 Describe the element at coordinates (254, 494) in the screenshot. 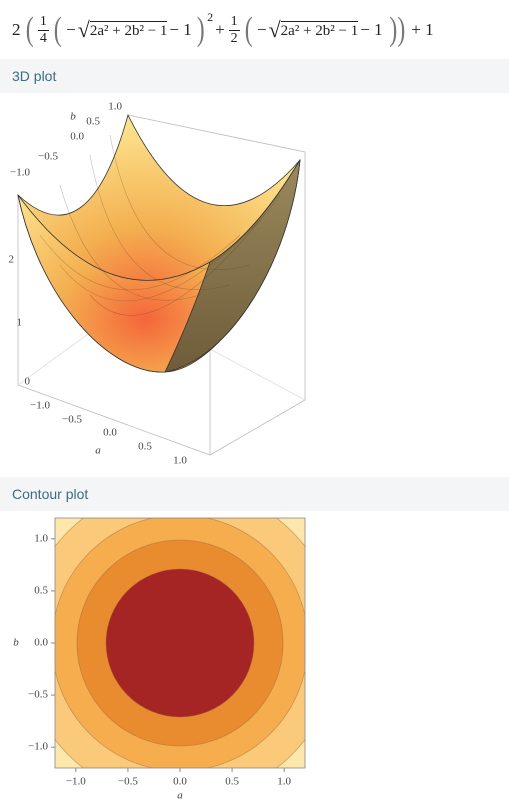

I see `section-header: Contour plot` at that location.